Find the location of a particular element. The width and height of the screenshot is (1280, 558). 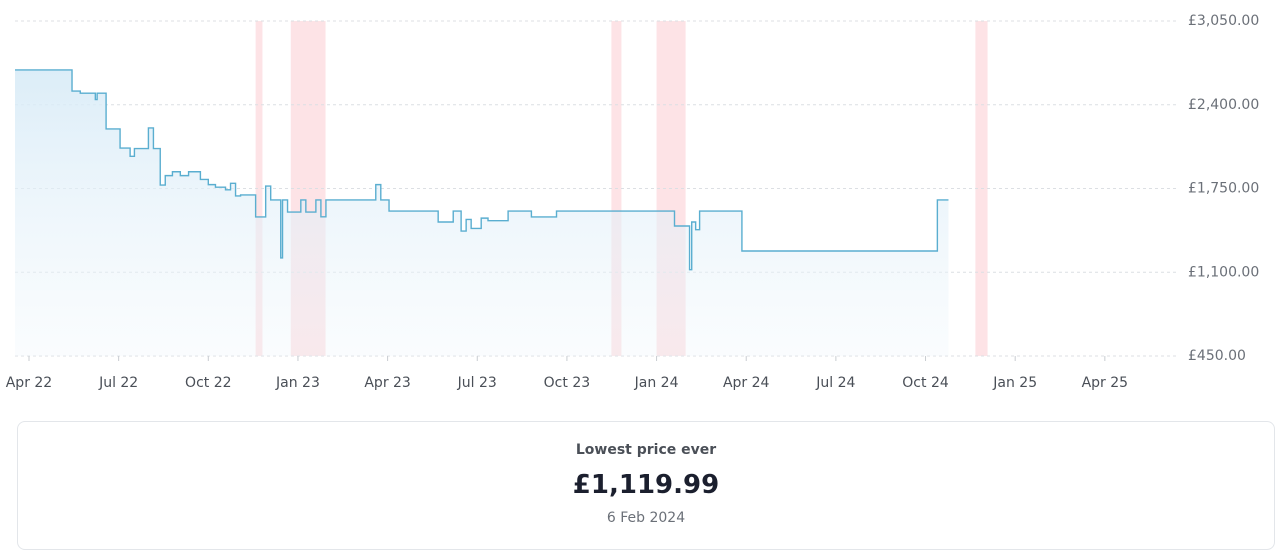

x-tick-label: Apr 23 is located at coordinates (387, 383).